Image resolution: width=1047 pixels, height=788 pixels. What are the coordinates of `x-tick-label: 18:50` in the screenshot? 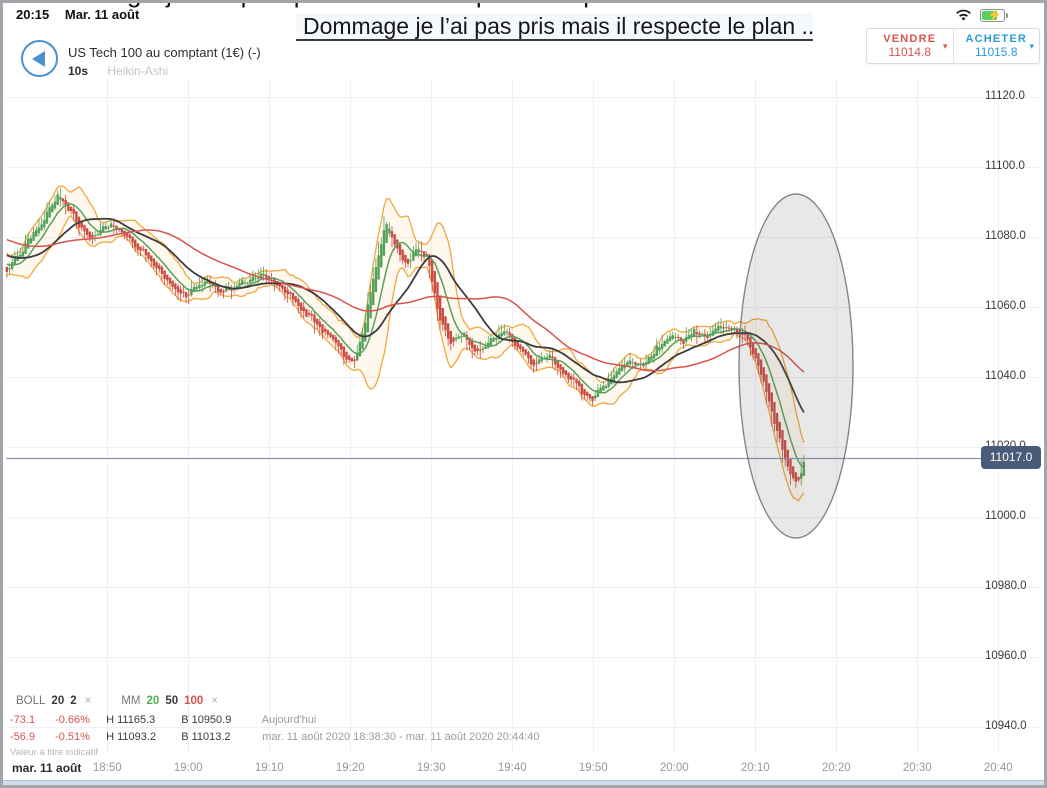 It's located at (107, 768).